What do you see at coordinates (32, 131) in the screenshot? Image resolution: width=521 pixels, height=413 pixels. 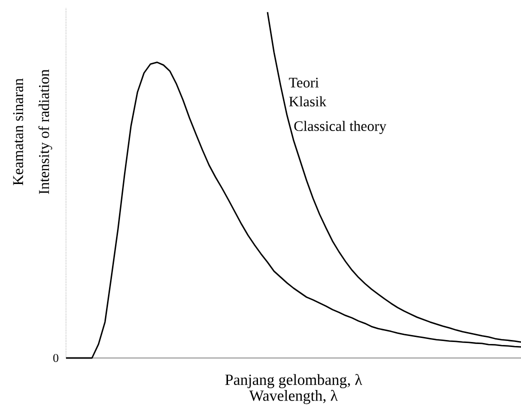 I see `y-axis-title: Keamatan sinaran Intensity of radiation` at bounding box center [32, 131].